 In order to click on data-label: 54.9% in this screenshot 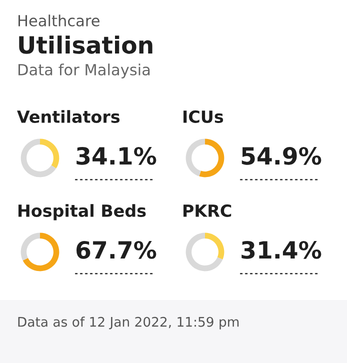, I will do `click(282, 155)`.